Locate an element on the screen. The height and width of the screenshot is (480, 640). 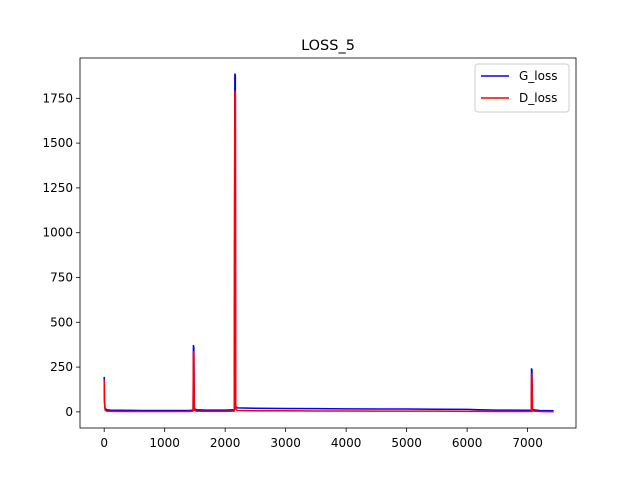
legend-label: D_loss is located at coordinates (538, 98).